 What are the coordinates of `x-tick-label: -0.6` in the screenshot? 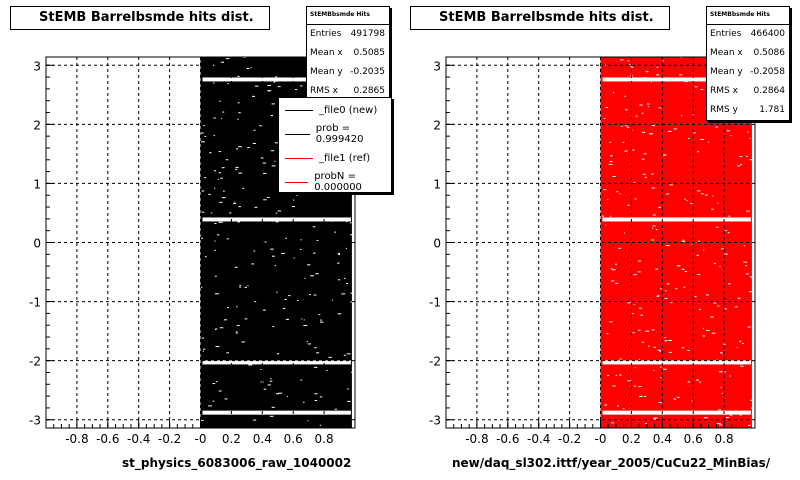 It's located at (107, 439).